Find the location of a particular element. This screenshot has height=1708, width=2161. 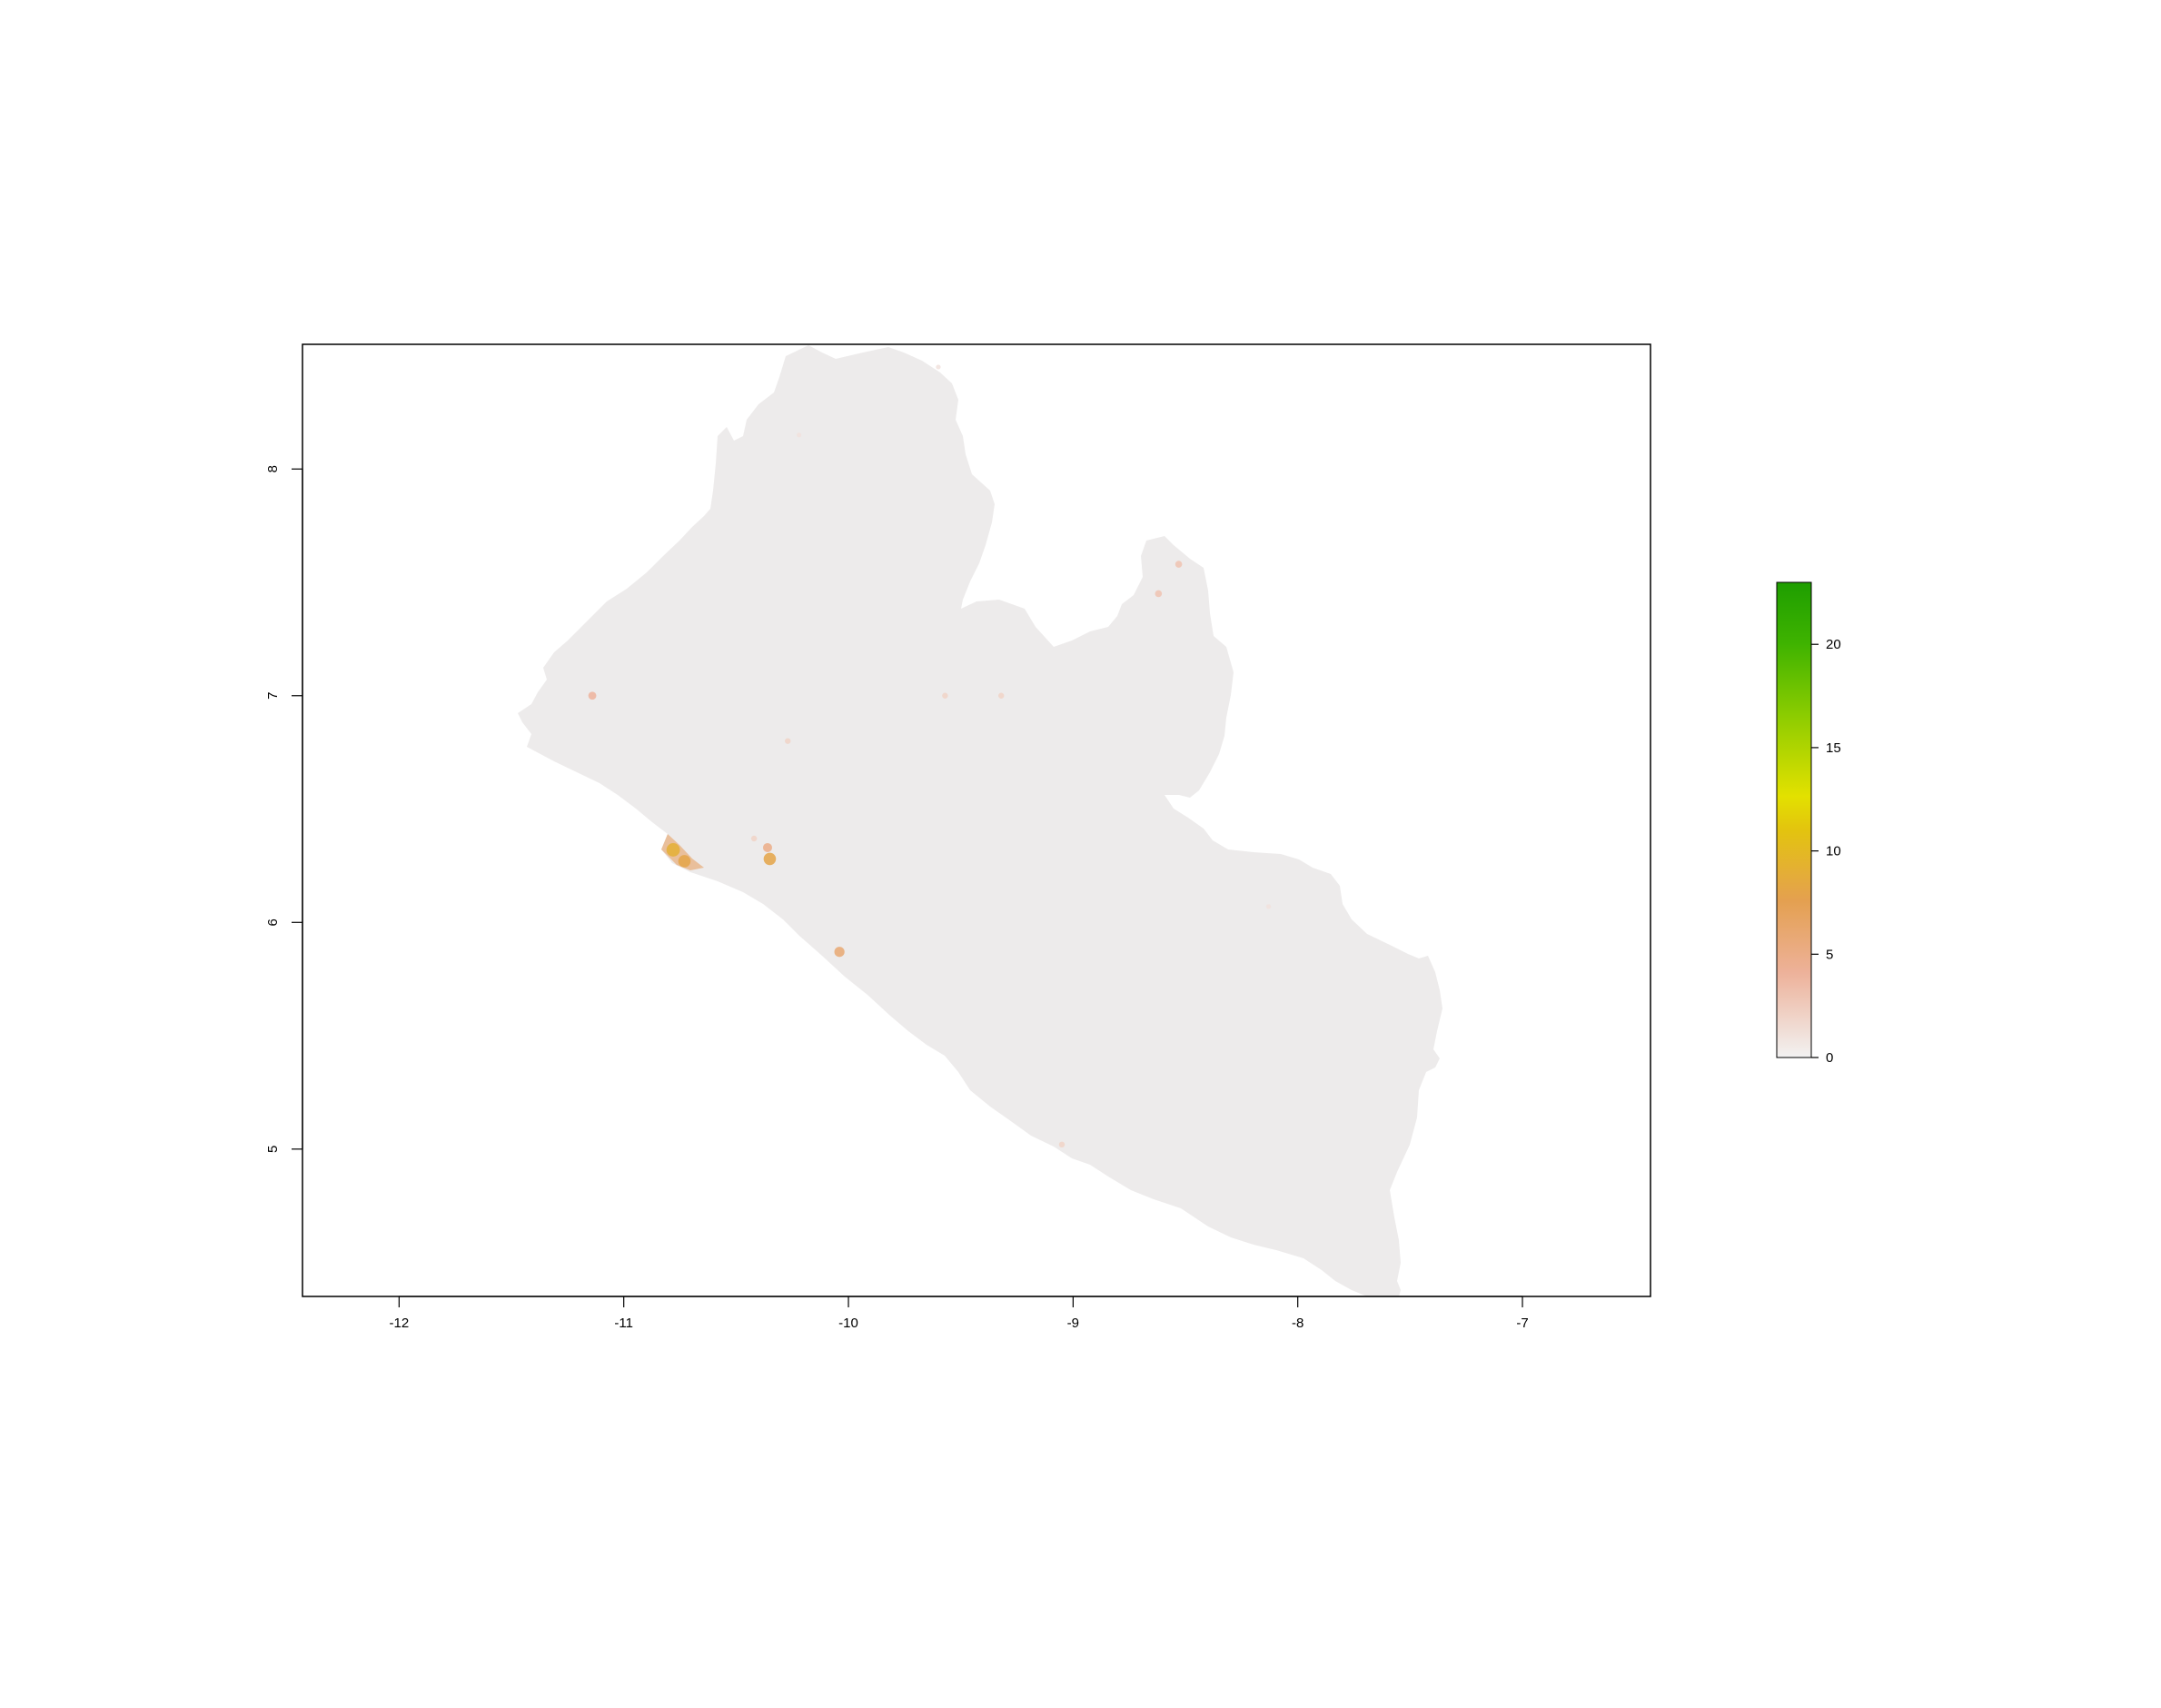

y-tick-label: 8 is located at coordinates (273, 468).